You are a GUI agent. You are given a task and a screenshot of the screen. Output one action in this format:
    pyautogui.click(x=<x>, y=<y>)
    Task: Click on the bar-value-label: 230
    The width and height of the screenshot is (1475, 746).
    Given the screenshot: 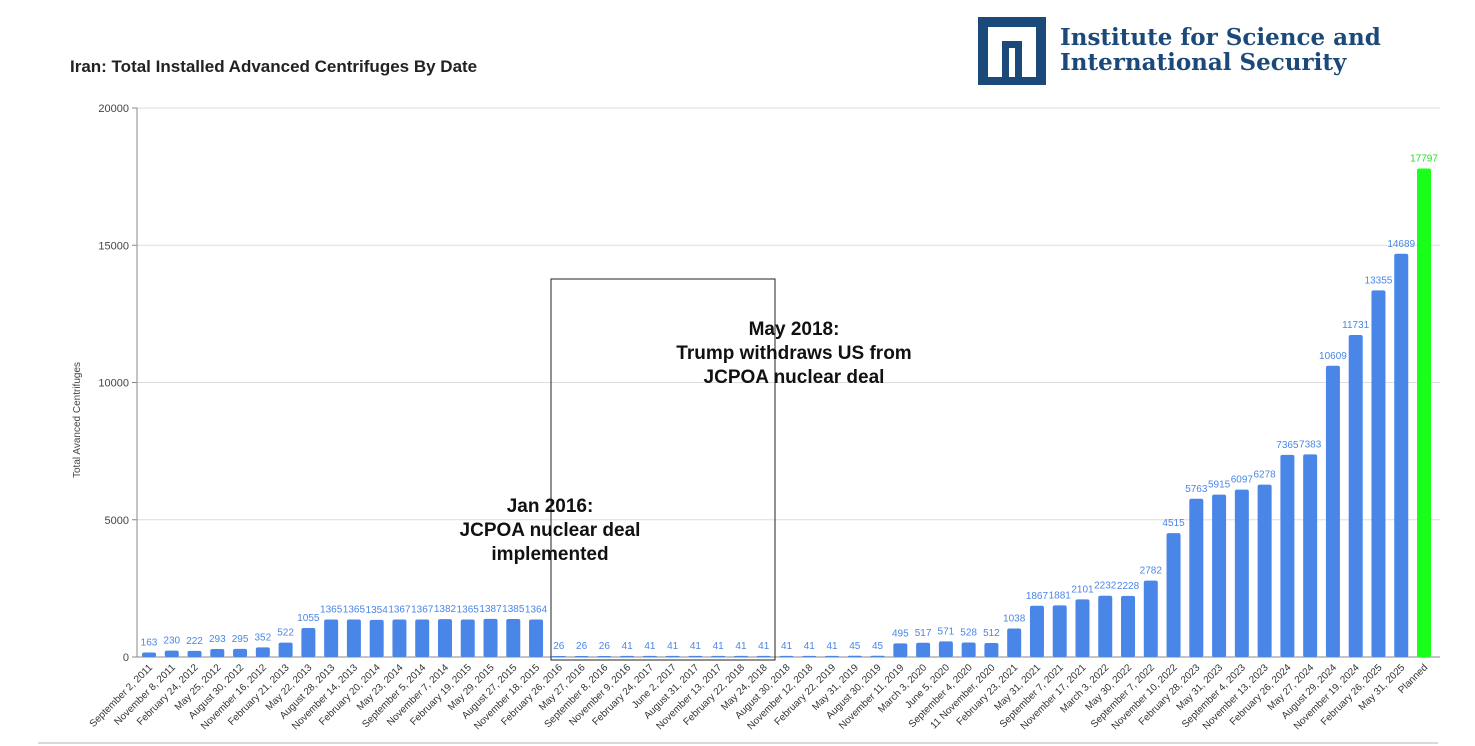 What is the action you would take?
    pyautogui.click(x=171, y=641)
    